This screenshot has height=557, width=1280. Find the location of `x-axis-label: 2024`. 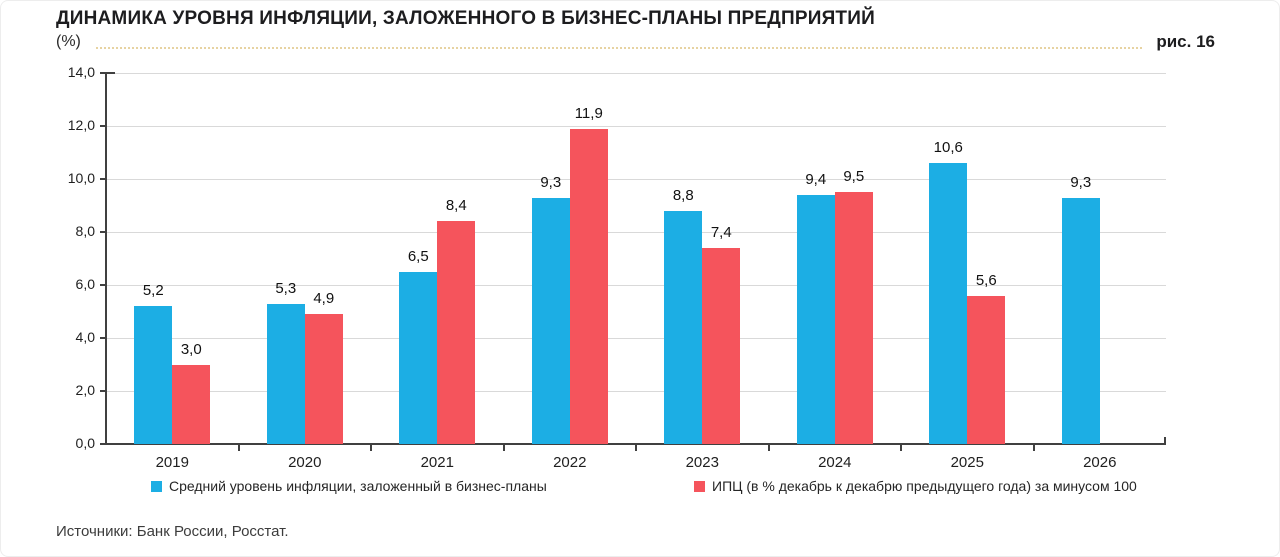

x-axis-label: 2024 is located at coordinates (835, 462).